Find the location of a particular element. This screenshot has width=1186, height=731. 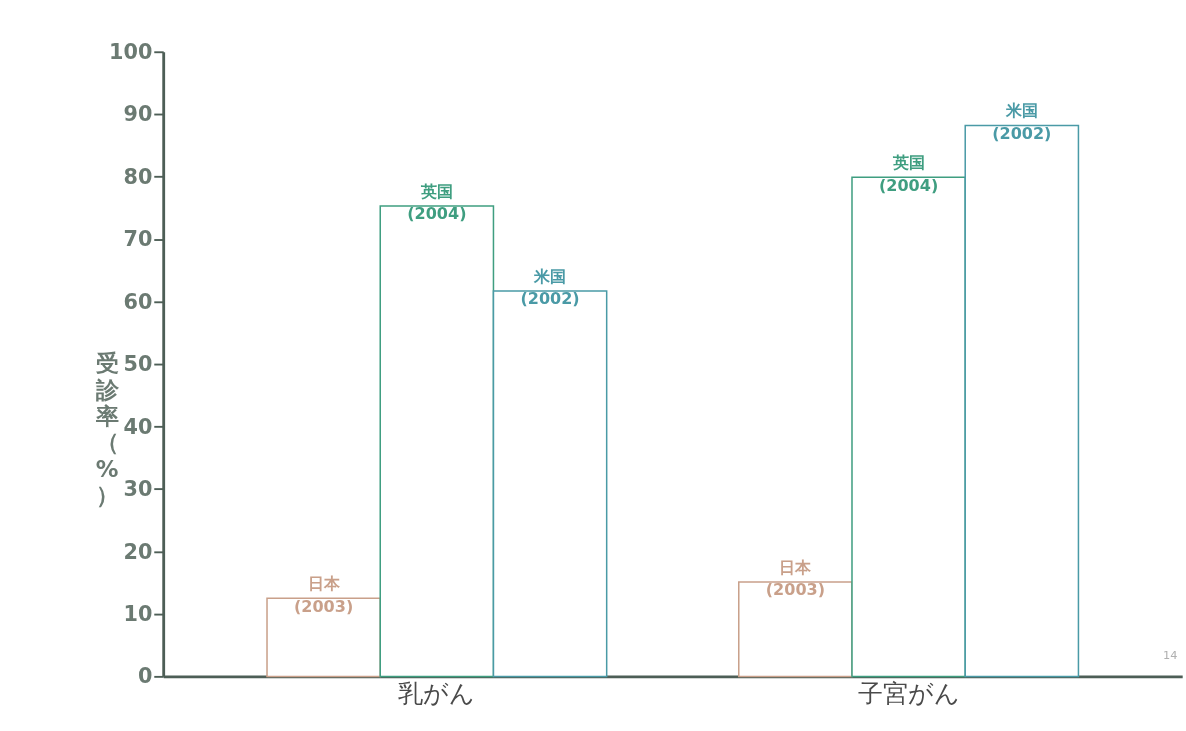

y-tick-label: 10 is located at coordinates (138, 614).